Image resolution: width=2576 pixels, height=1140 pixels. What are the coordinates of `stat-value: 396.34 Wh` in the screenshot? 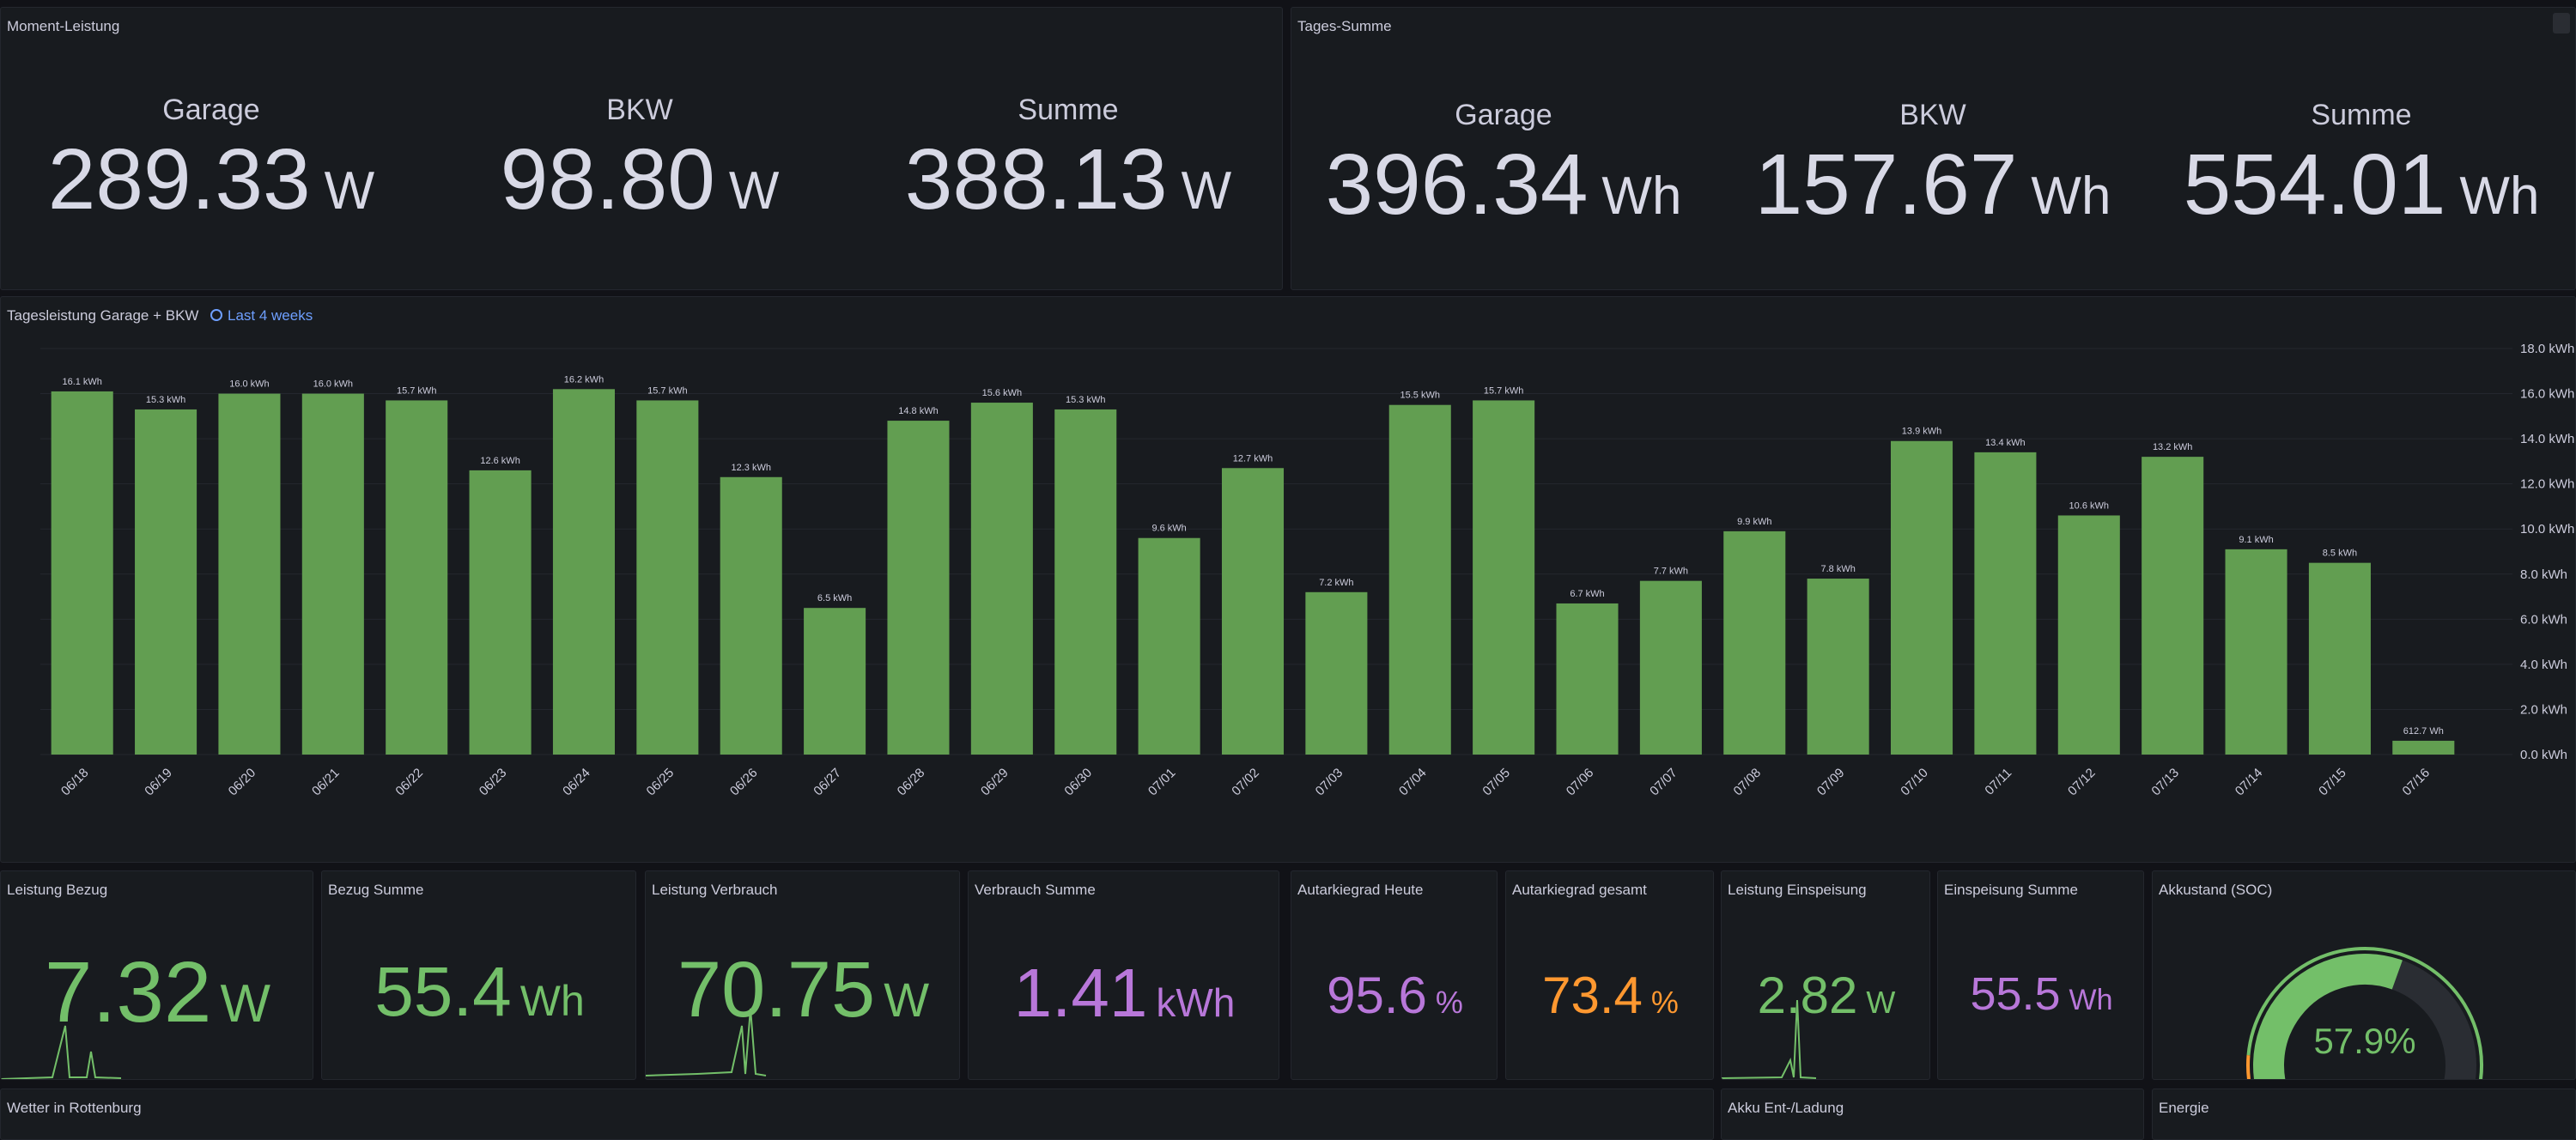 It's located at (1504, 185).